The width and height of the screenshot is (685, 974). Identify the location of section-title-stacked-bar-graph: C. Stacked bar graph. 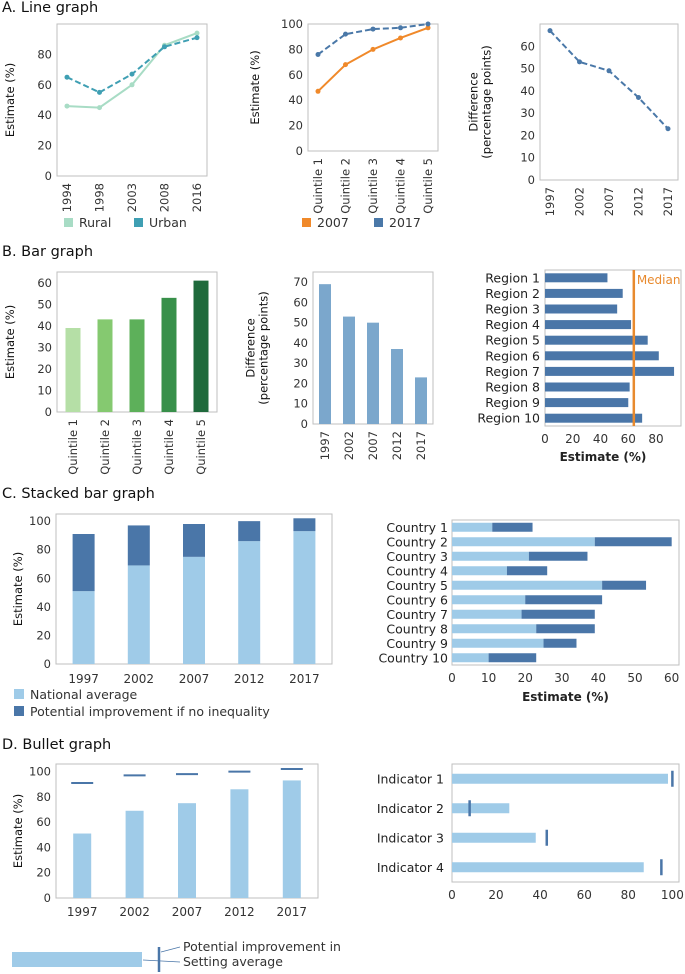
(78, 494).